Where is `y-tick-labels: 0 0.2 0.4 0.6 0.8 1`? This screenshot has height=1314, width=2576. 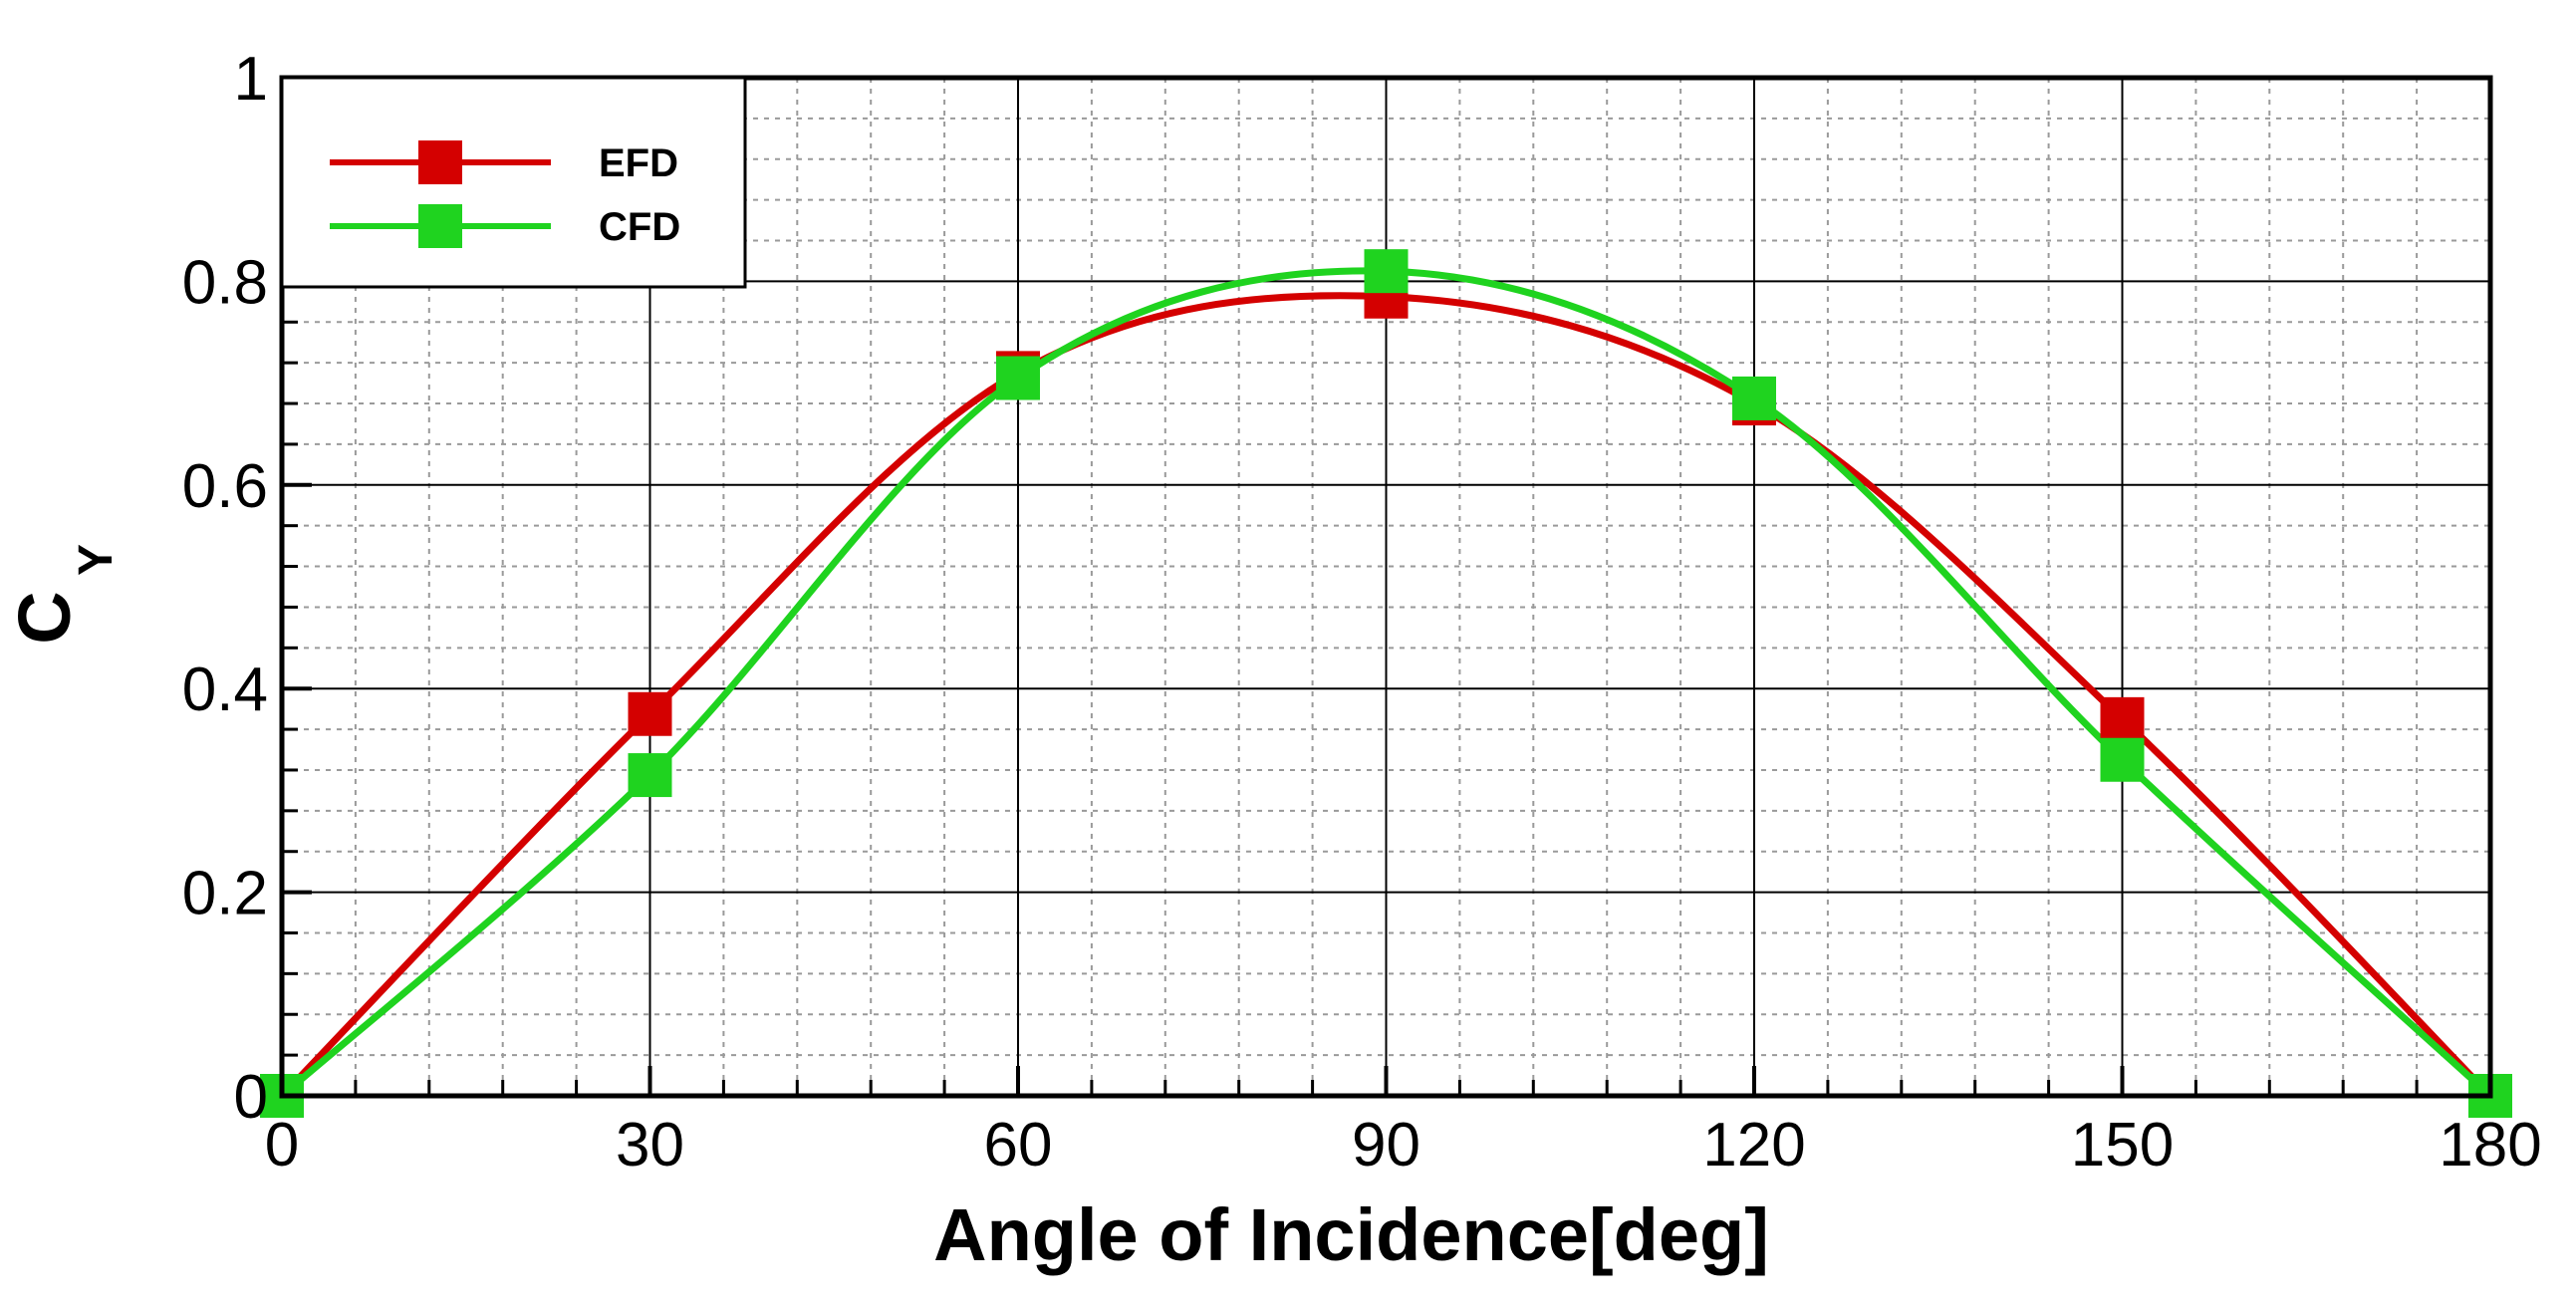
y-tick-labels: 0 0.2 0.4 0.6 0.8 1 is located at coordinates (225, 588).